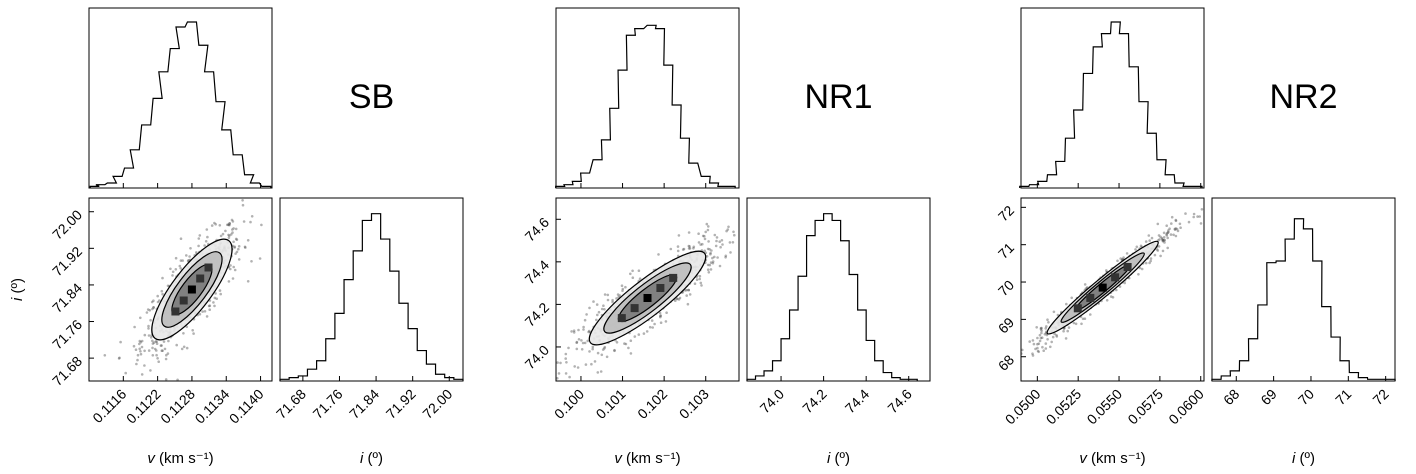  What do you see at coordinates (17, 289) in the screenshot?
I see `y-axis-label: i (º)` at bounding box center [17, 289].